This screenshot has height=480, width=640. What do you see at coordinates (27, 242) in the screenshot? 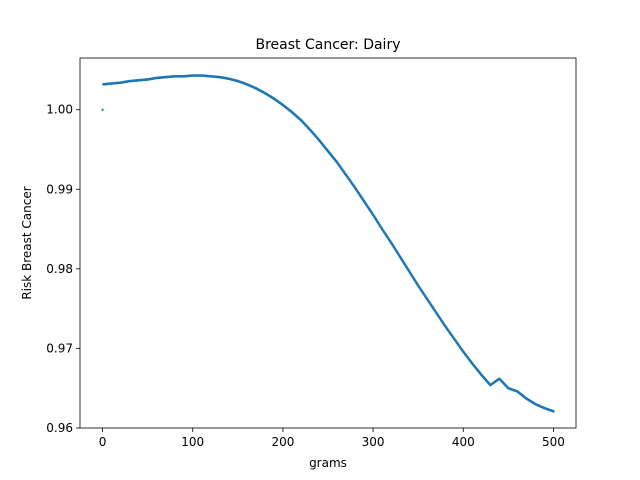
I see `y-axis-label: Risk Breast Cancer` at bounding box center [27, 242].